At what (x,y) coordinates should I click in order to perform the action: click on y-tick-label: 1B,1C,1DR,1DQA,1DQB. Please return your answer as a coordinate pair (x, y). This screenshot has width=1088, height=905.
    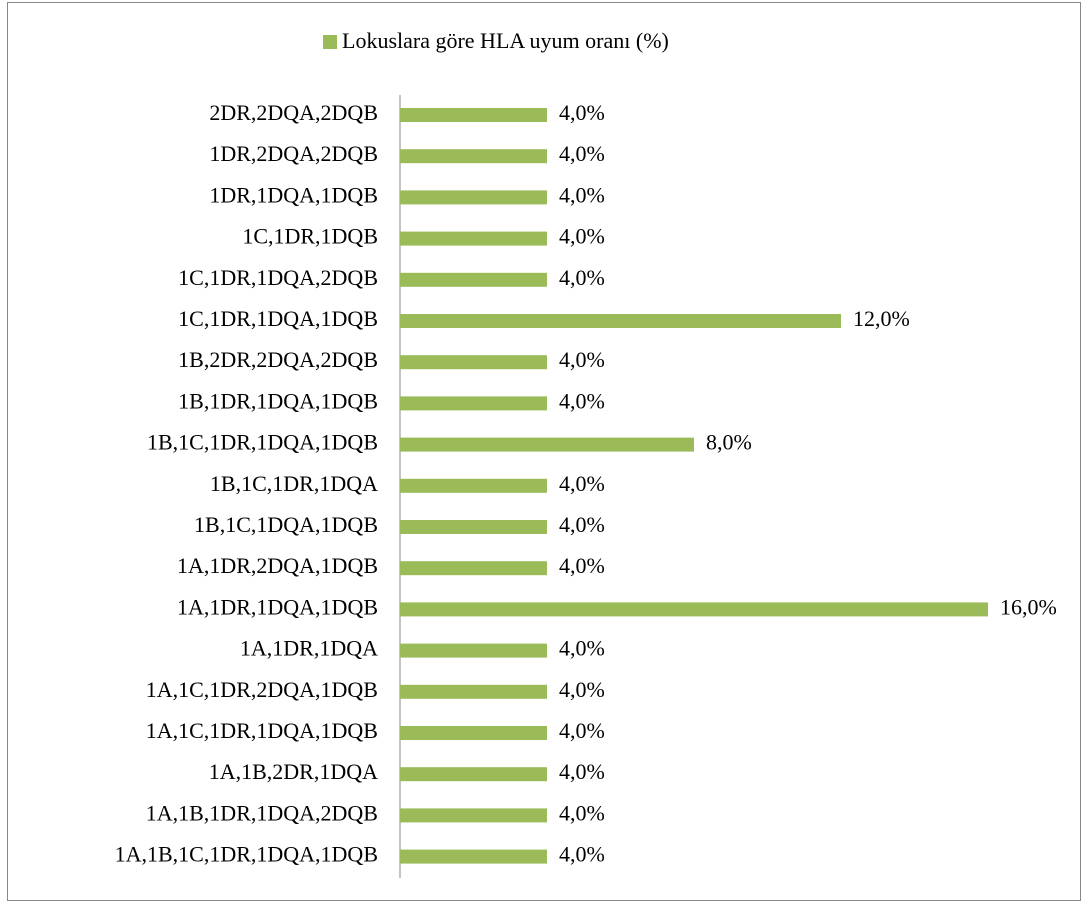
    Looking at the image, I should click on (262, 442).